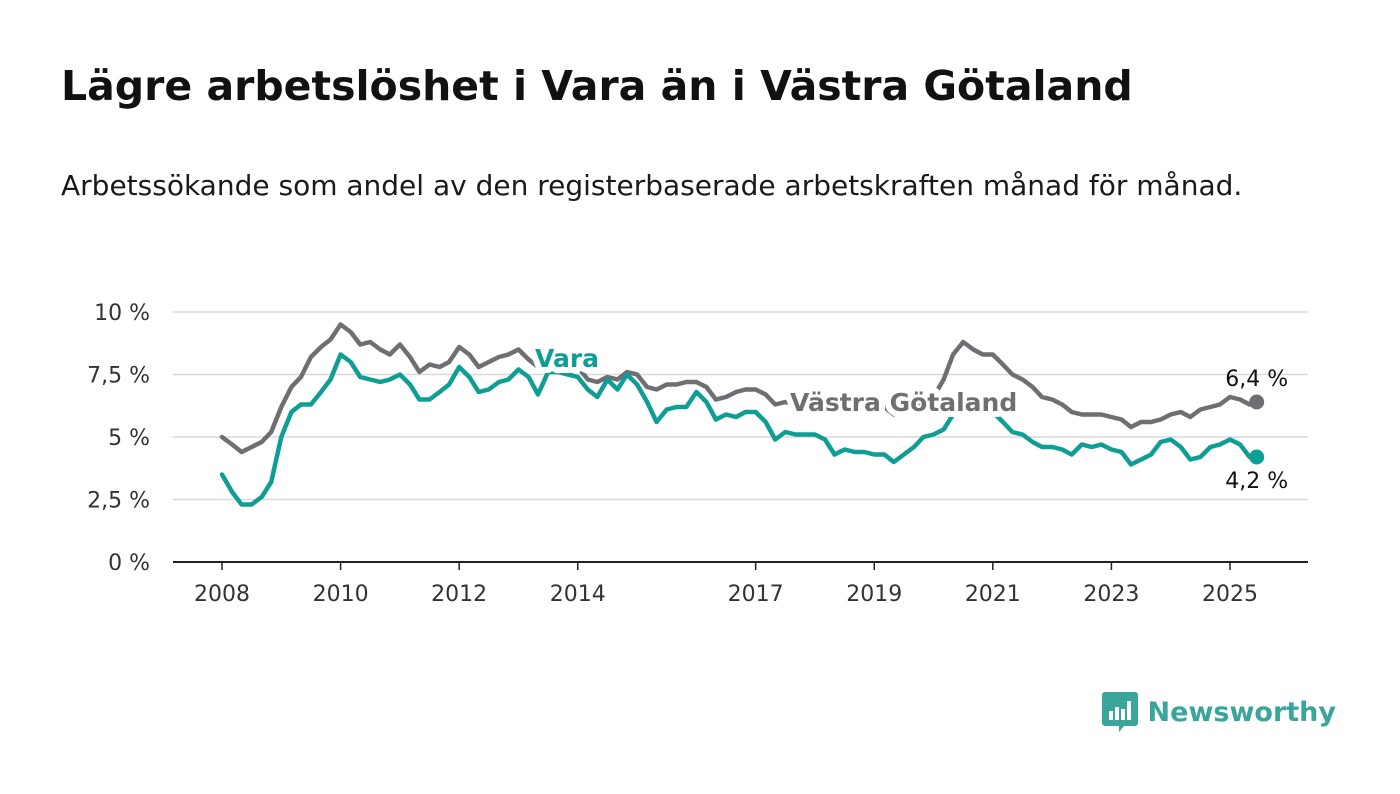 The width and height of the screenshot is (1400, 794). I want to click on vastra-gotaland-line, so click(739, 388).